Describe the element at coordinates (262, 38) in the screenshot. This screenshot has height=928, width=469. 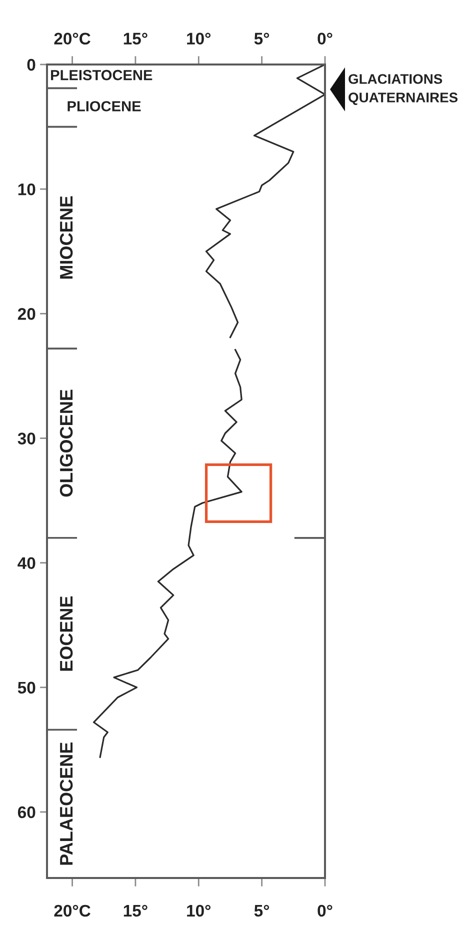
I see `x-tick-label: 5°` at that location.